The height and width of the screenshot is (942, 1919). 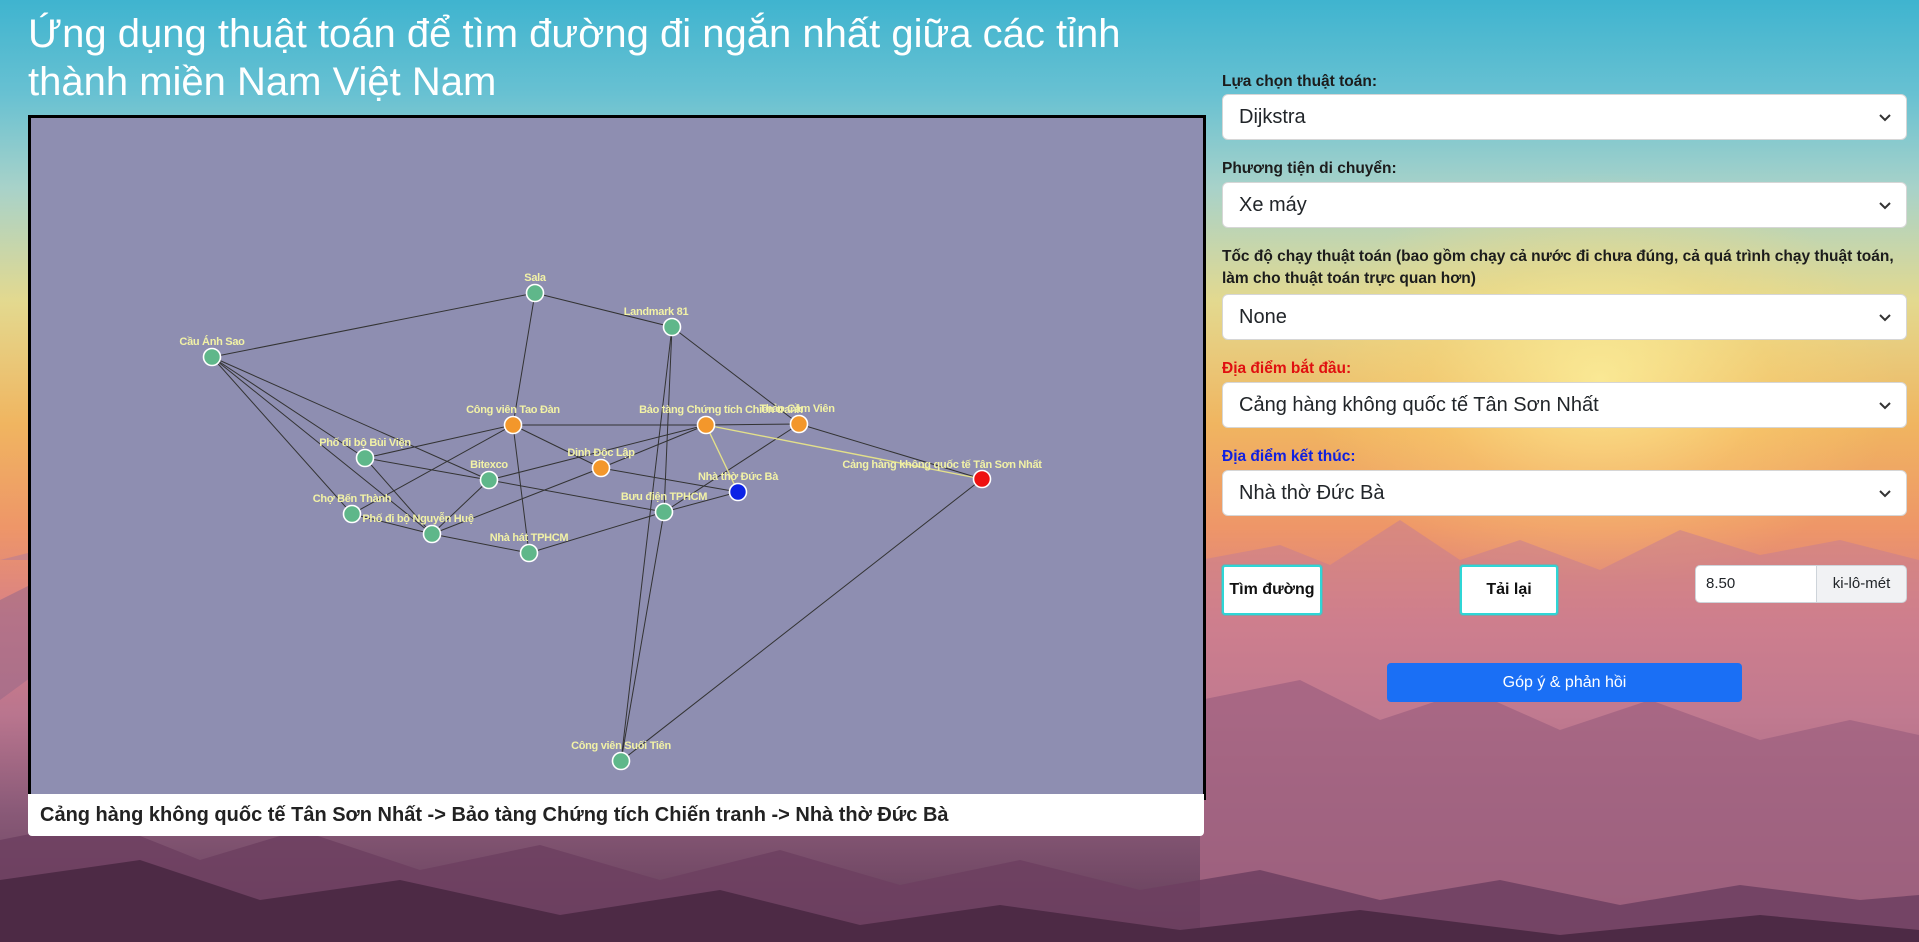 What do you see at coordinates (1509, 590) in the screenshot?
I see `reload-button: Tải lại` at bounding box center [1509, 590].